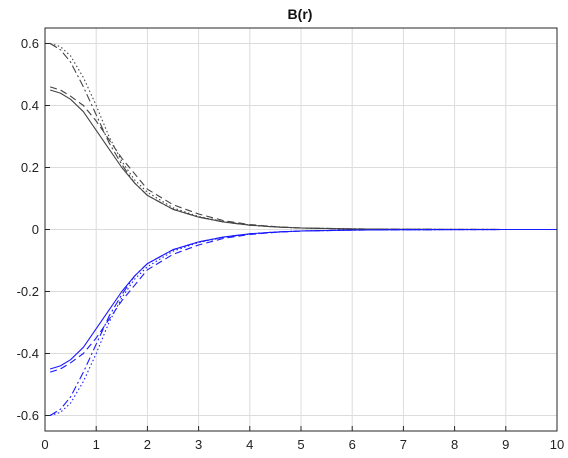  Describe the element at coordinates (44, 444) in the screenshot. I see `x-tick-label: 0` at that location.